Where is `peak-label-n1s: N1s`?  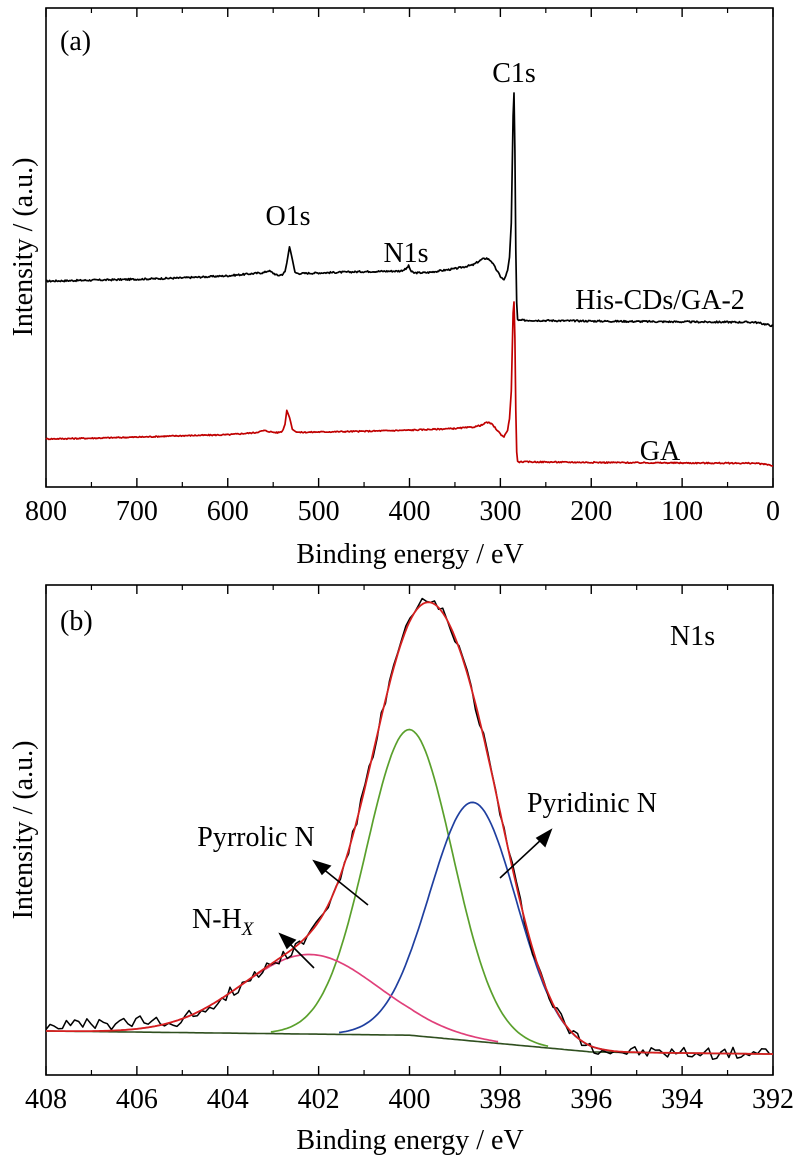 peak-label-n1s: N1s is located at coordinates (405, 253).